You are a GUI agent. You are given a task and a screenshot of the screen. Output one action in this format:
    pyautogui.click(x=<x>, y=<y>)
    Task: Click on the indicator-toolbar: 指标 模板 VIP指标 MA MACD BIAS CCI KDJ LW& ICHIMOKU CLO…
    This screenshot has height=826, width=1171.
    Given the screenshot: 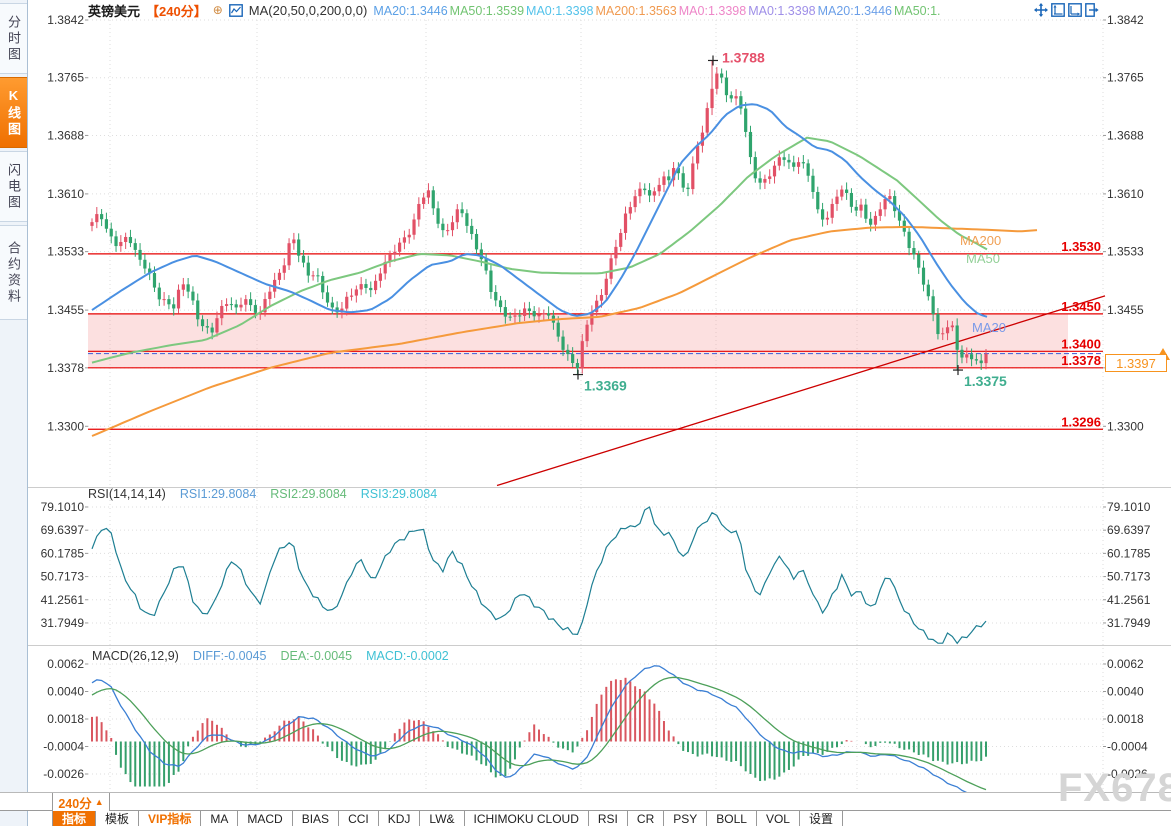 What is the action you would take?
    pyautogui.click(x=599, y=818)
    